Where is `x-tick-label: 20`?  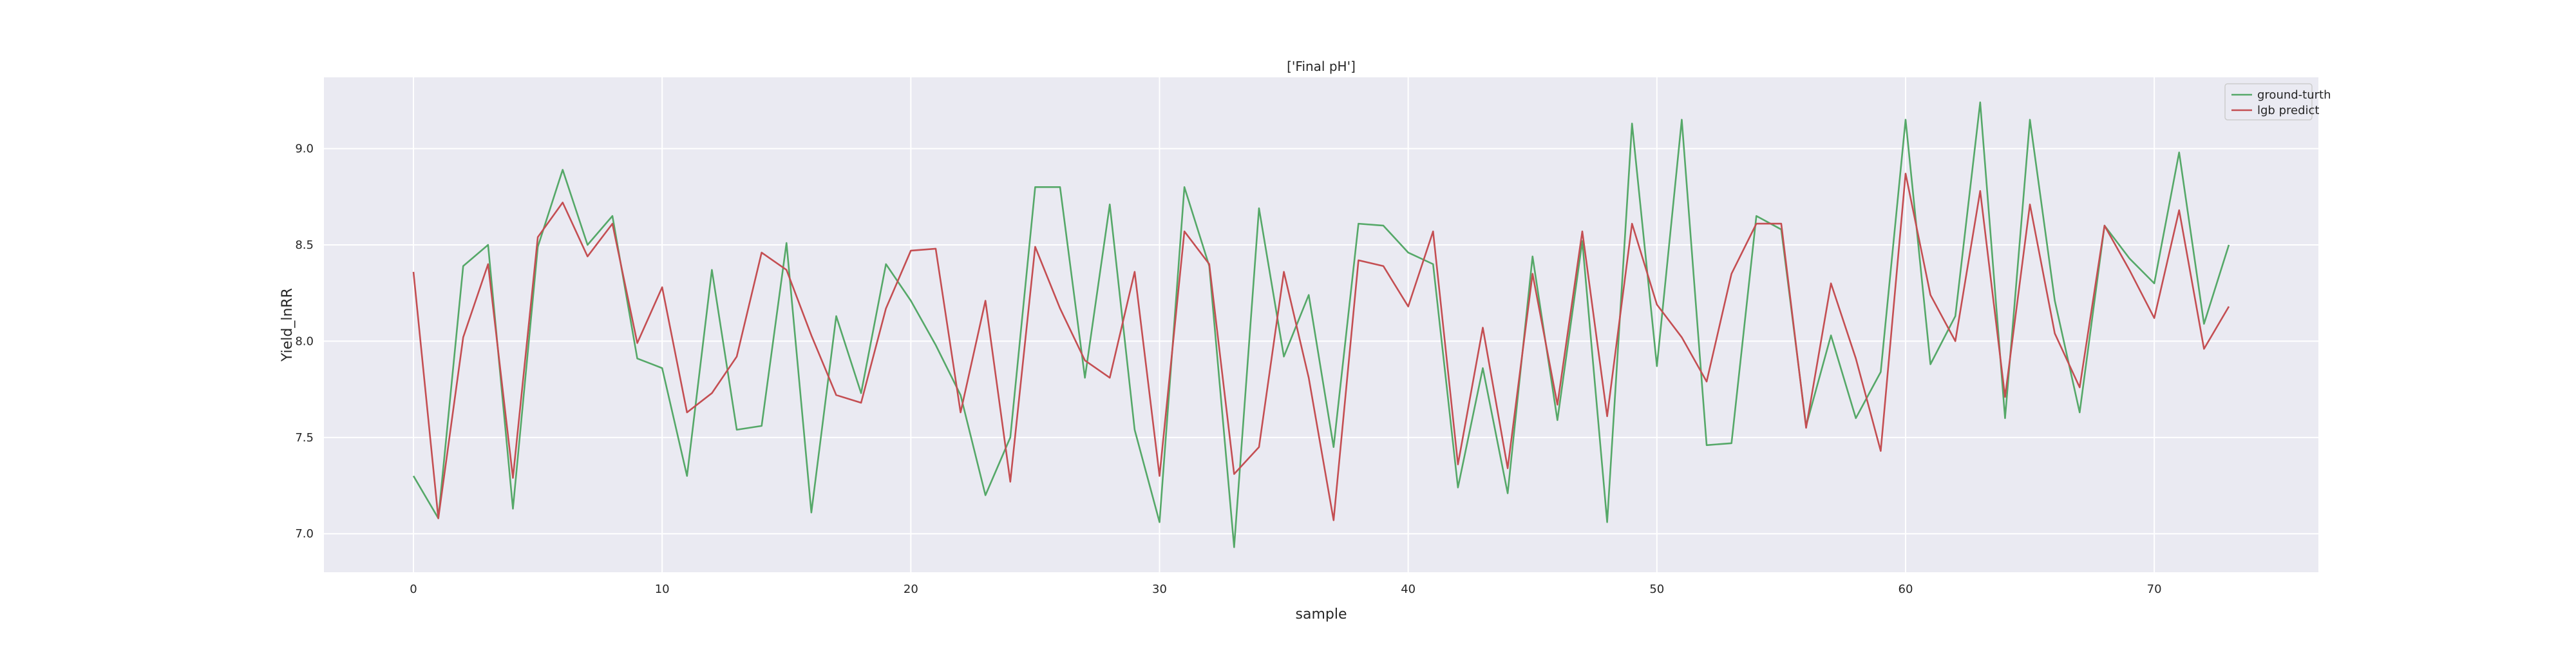 x-tick-label: 20 is located at coordinates (911, 589).